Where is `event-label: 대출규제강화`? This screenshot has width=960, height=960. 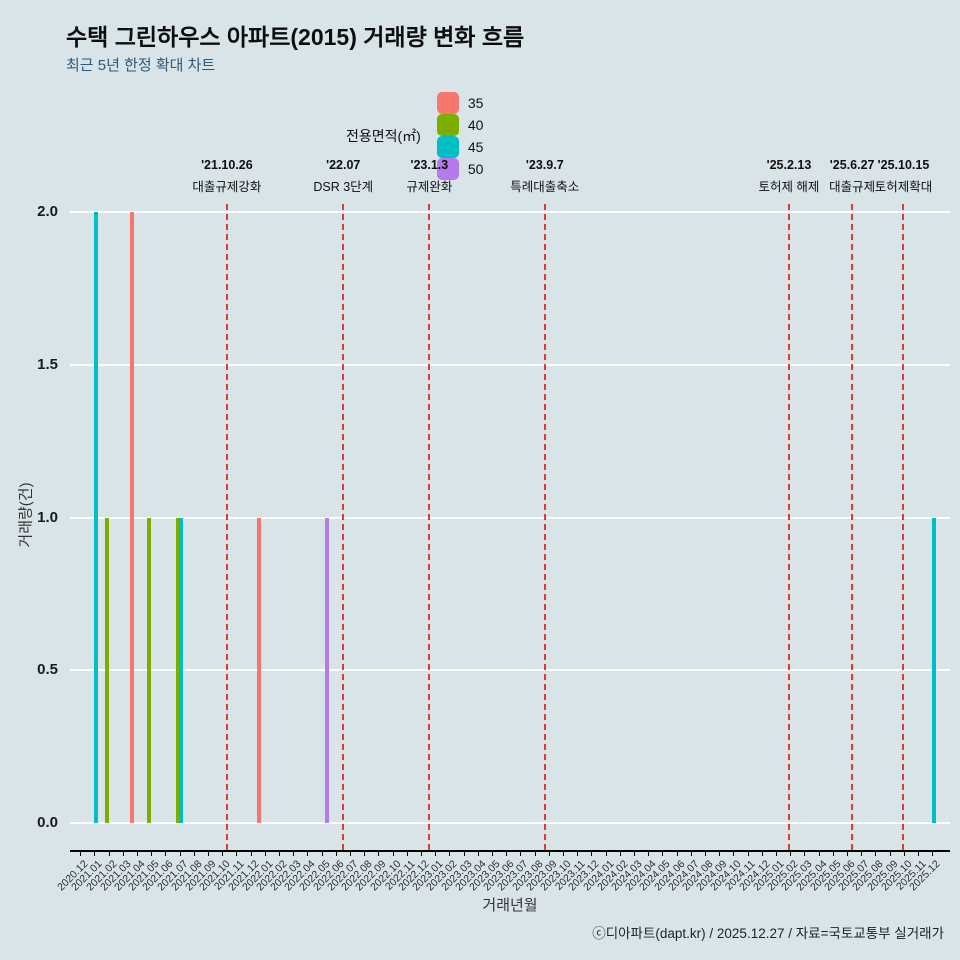 event-label: 대출규제강화 is located at coordinates (227, 187).